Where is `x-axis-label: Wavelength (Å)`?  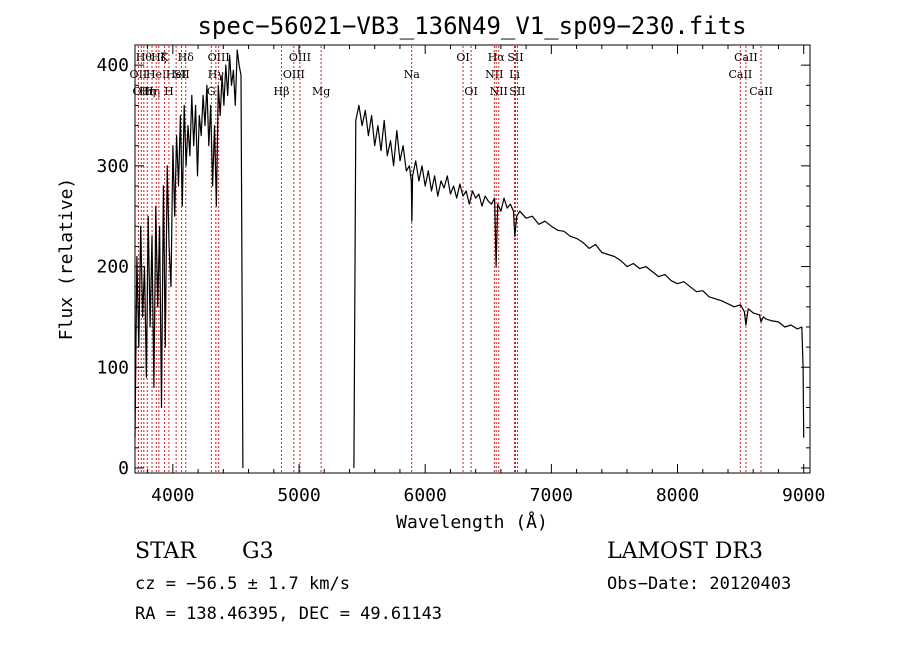
x-axis-label: Wavelength (Å) is located at coordinates (472, 522).